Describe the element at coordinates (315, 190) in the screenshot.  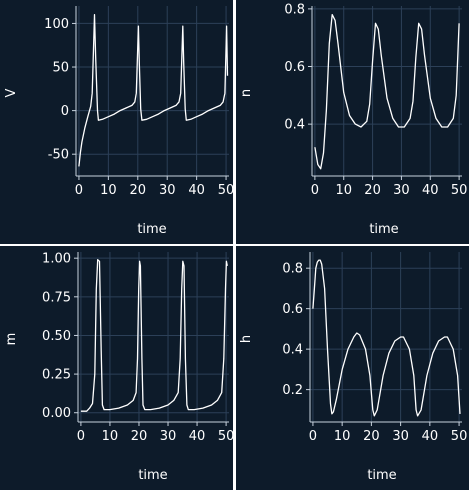
I see `x-tick-label-n: 0` at that location.